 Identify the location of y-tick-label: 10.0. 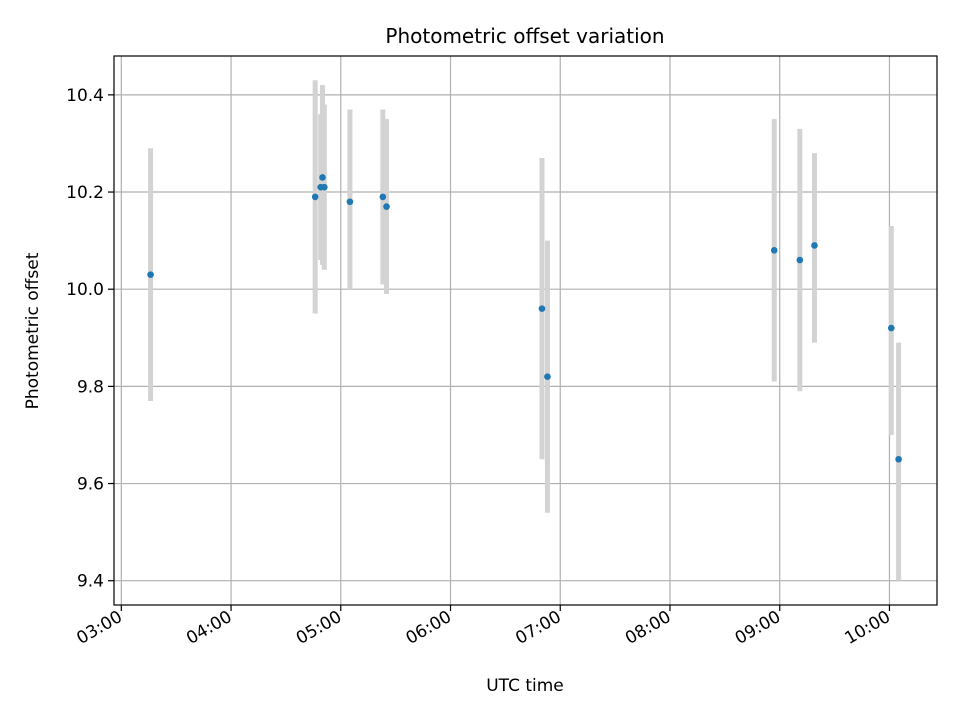
(85, 290).